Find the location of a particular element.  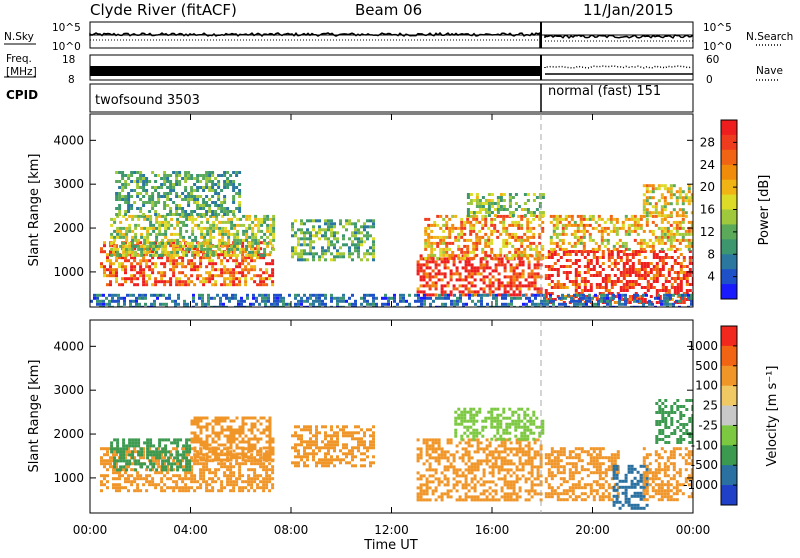

colorbar-swatch is located at coordinates (729, 202).